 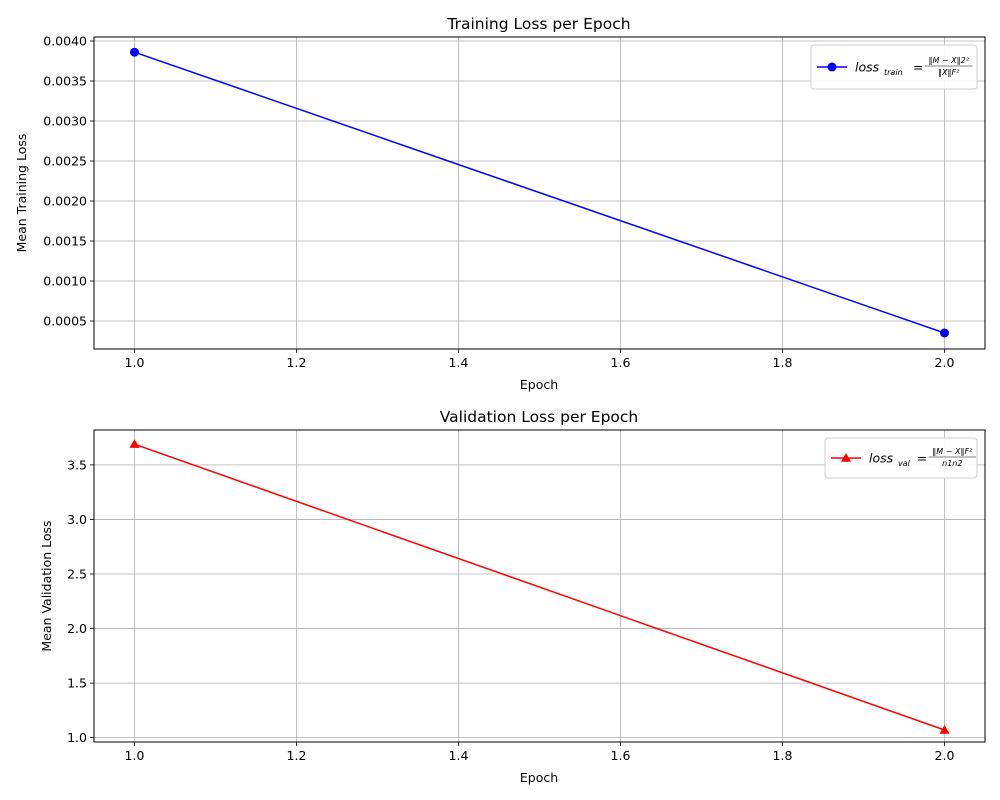 I want to click on y-tick-label: 3.5, so click(x=77, y=464).